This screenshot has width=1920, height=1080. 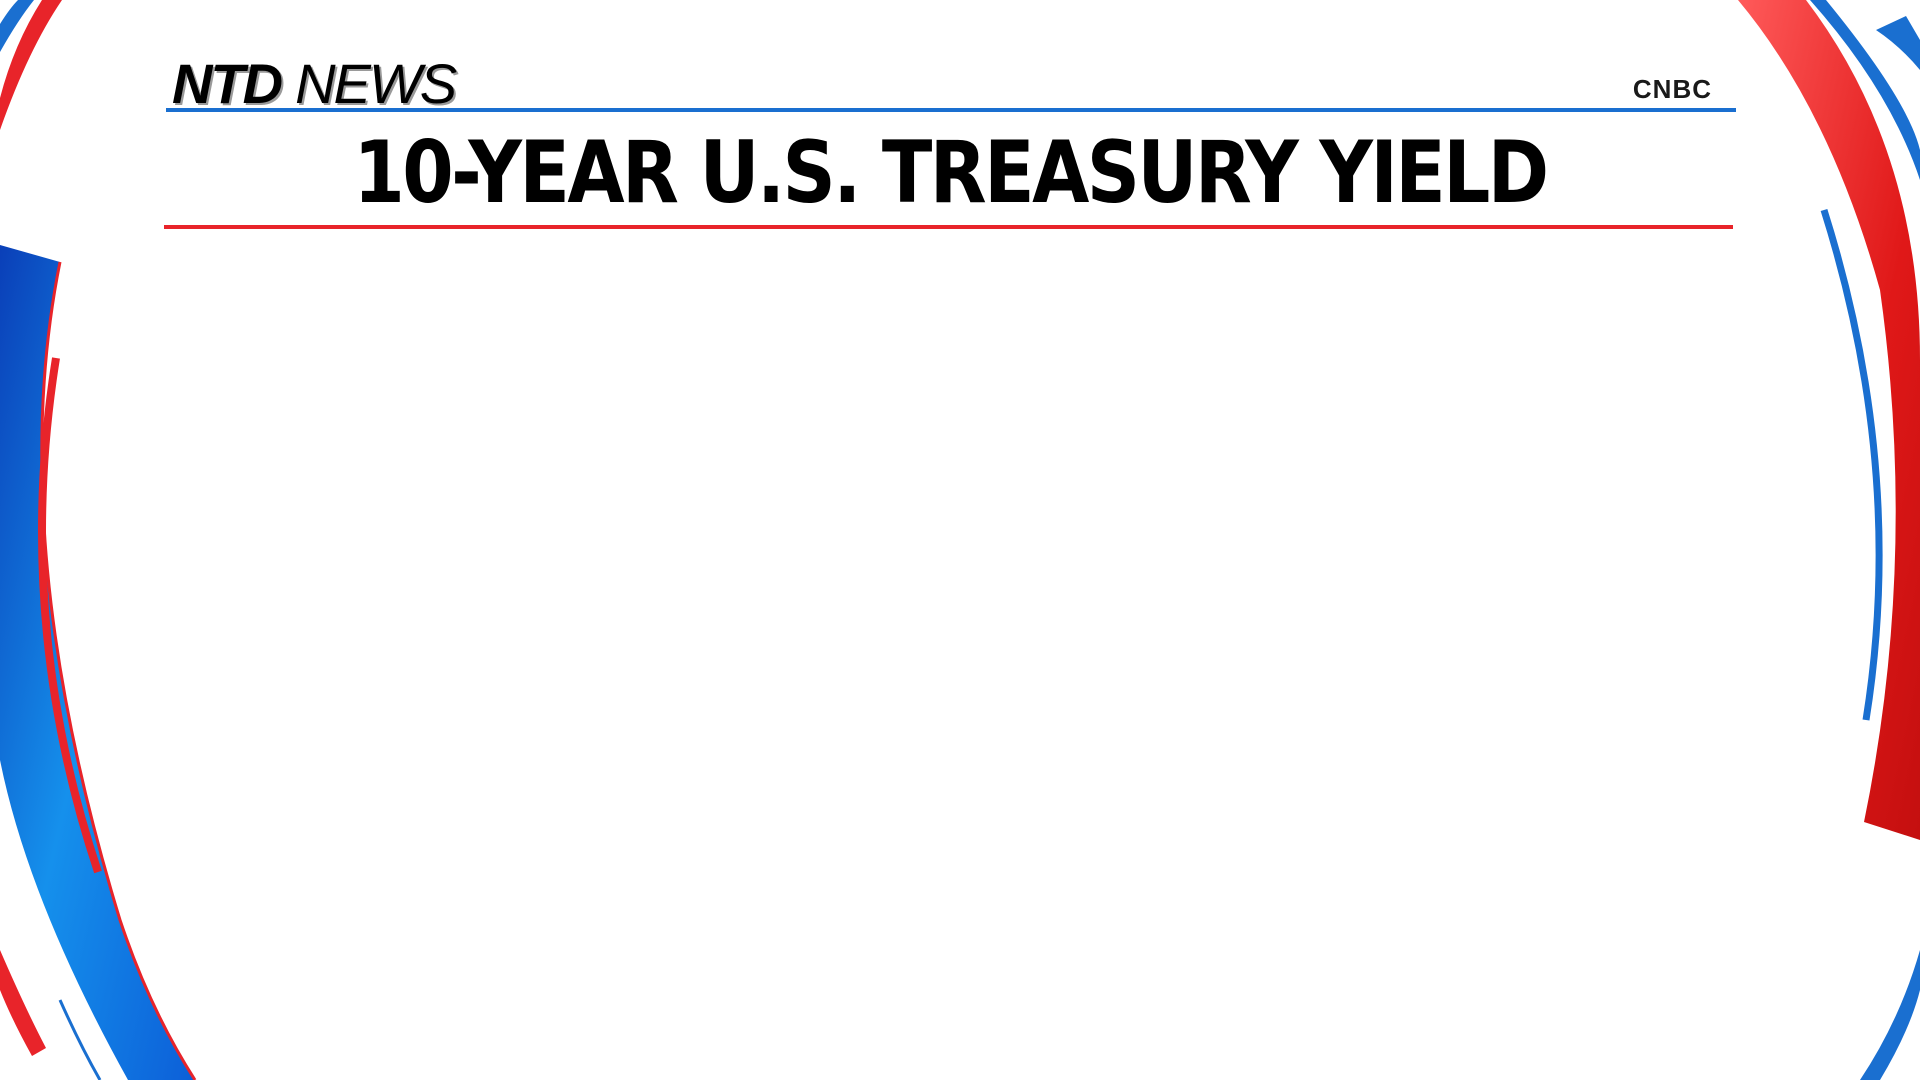 I want to click on left-blue-main-arc, so click(x=97, y=662).